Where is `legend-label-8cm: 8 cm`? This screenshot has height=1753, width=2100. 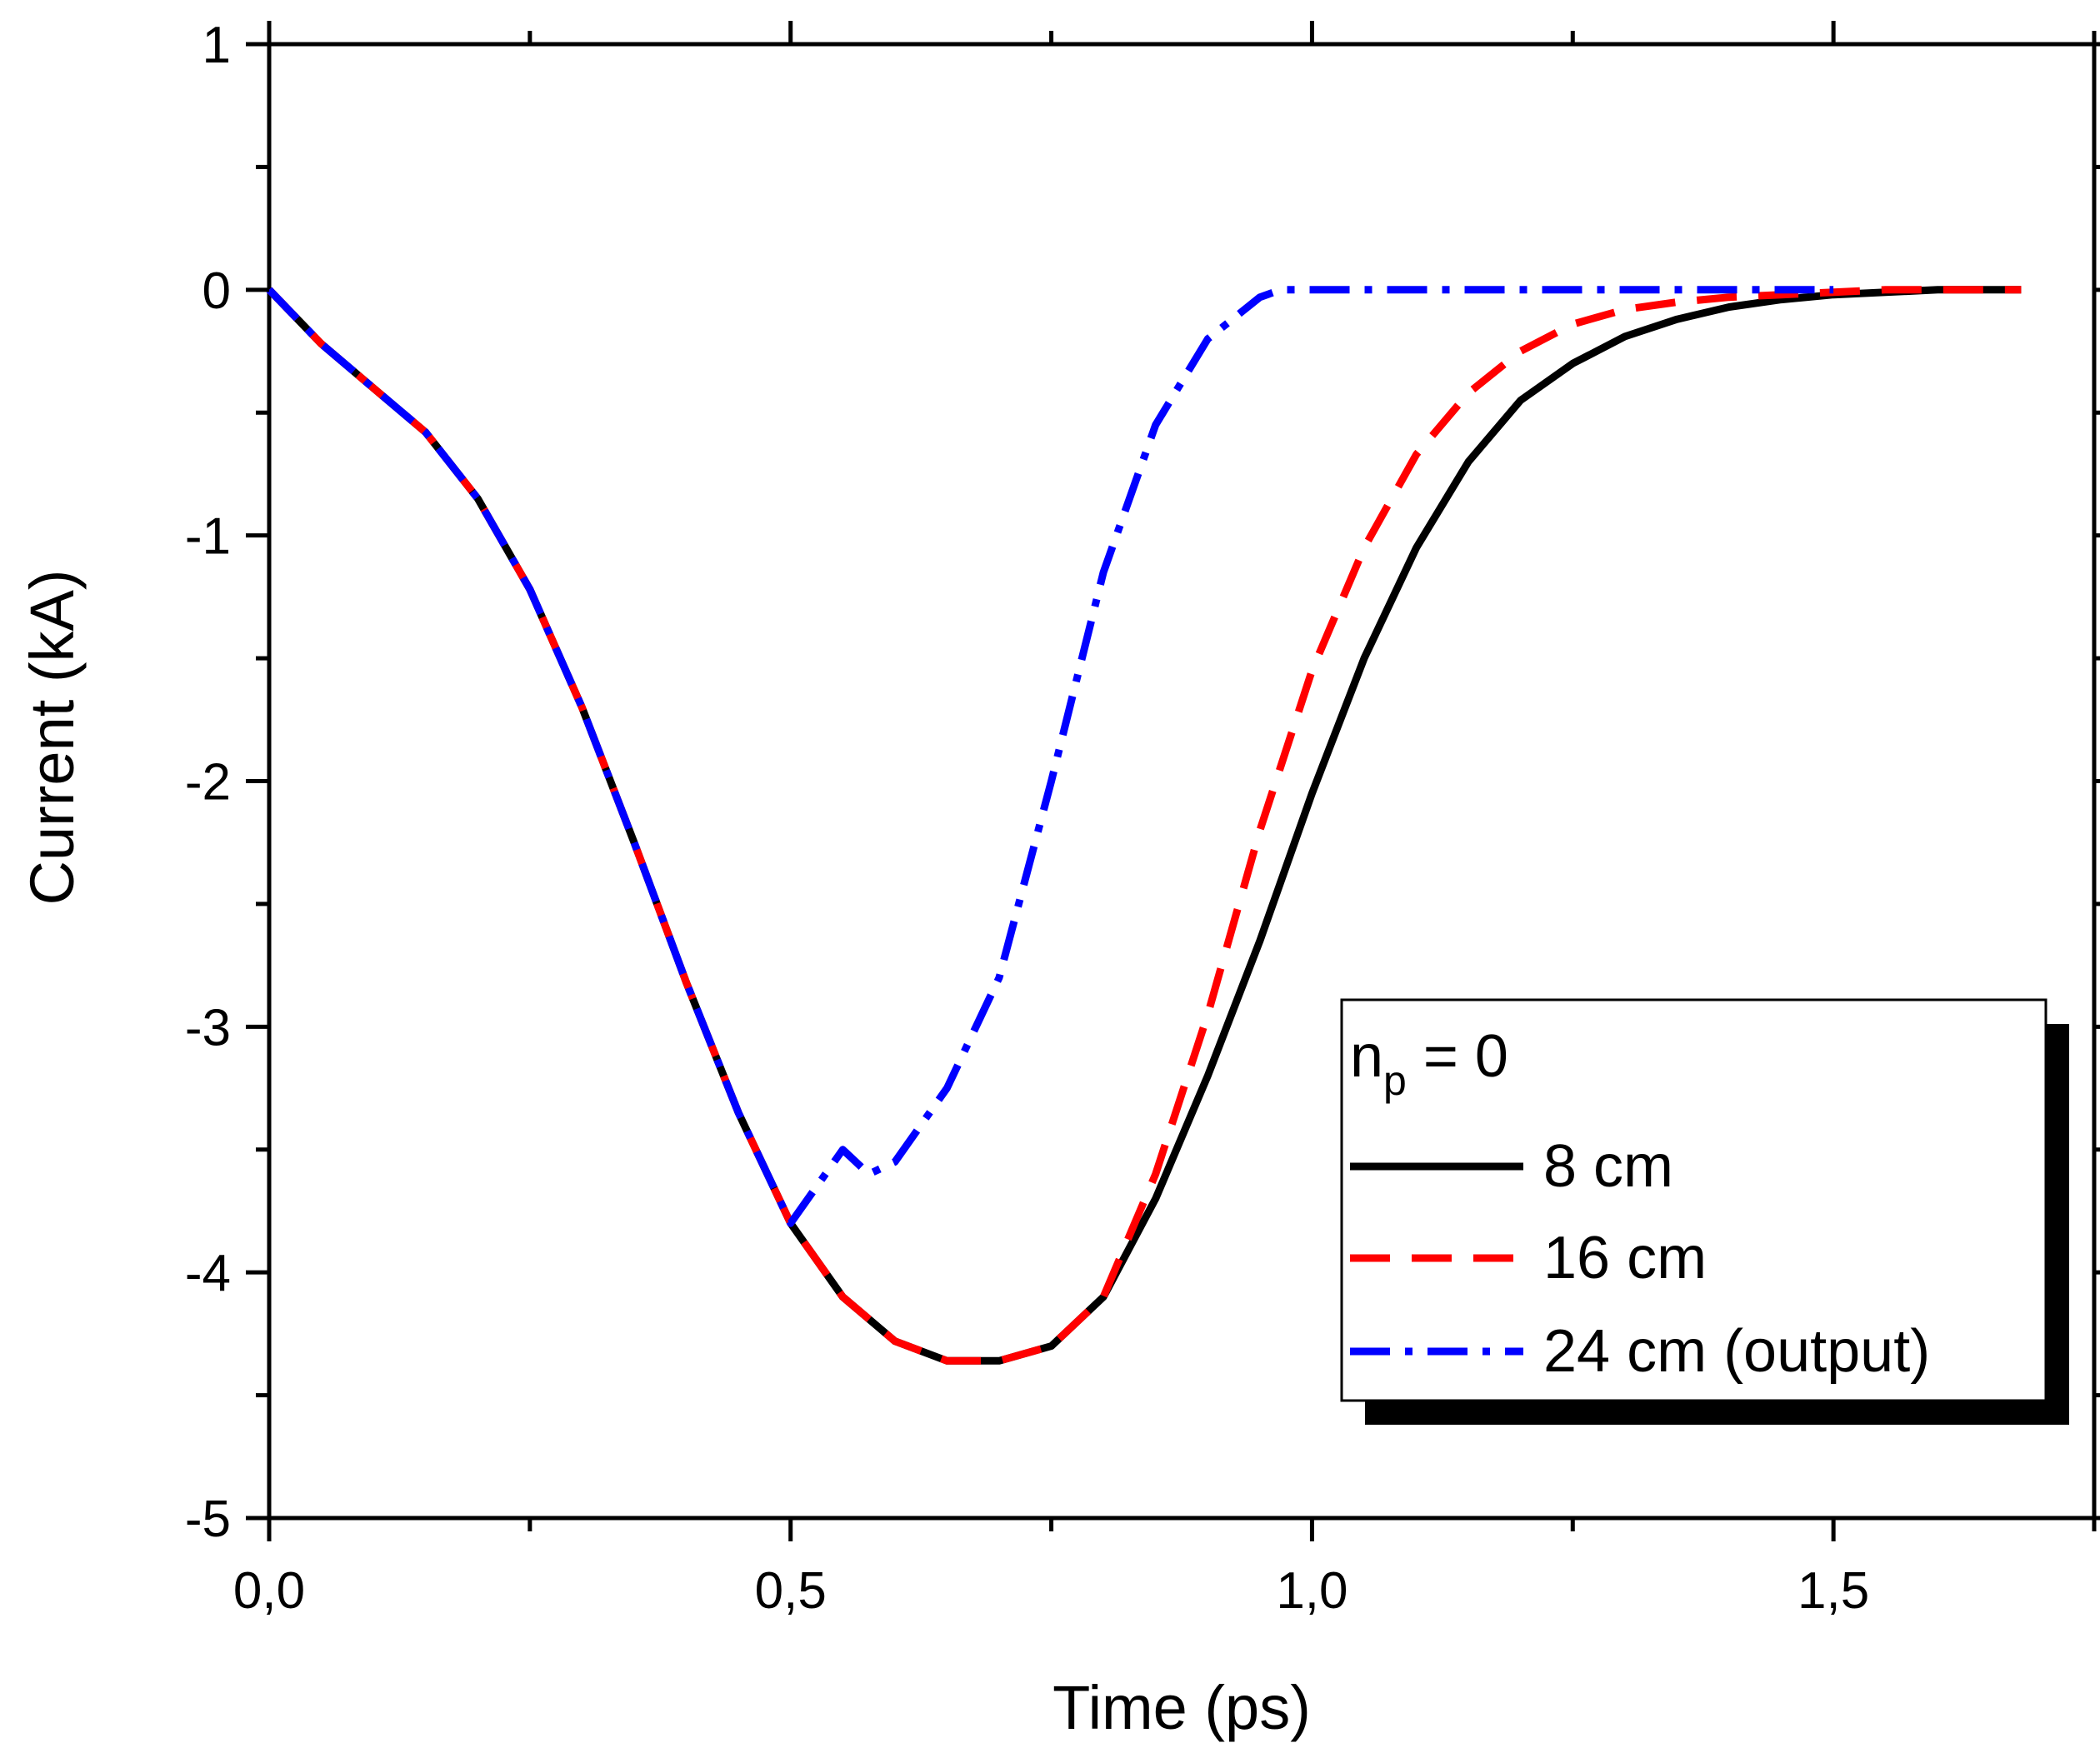
legend-label-8cm: 8 cm is located at coordinates (1608, 1166).